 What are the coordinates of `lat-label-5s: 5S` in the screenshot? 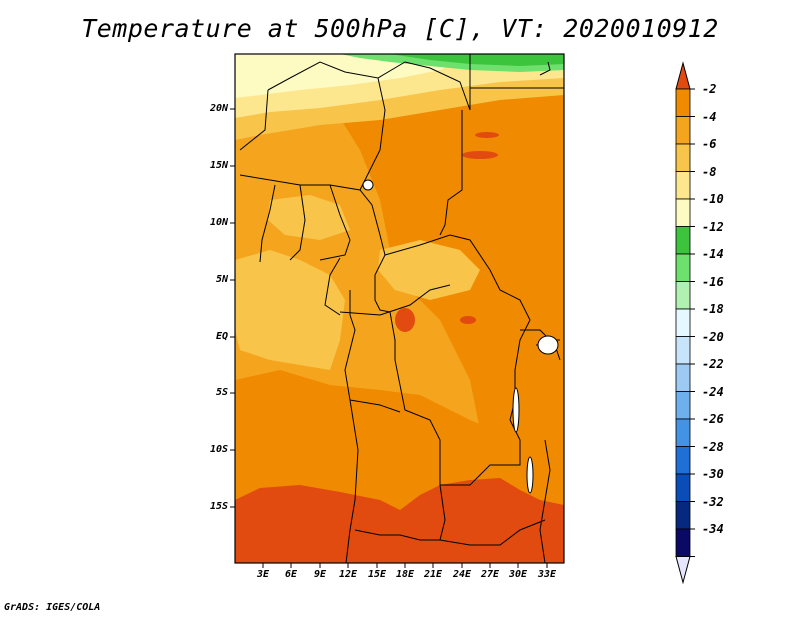 It's located at (221, 392).